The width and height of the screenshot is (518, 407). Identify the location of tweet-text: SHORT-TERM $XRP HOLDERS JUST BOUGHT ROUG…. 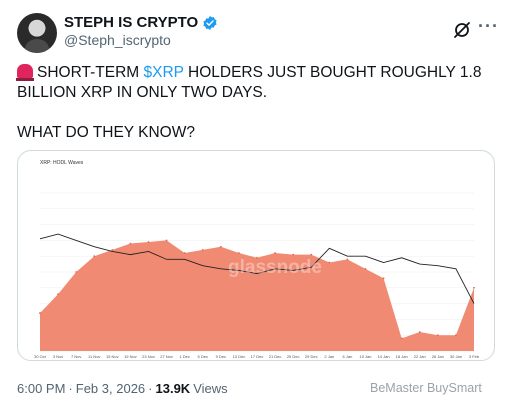
(256, 83).